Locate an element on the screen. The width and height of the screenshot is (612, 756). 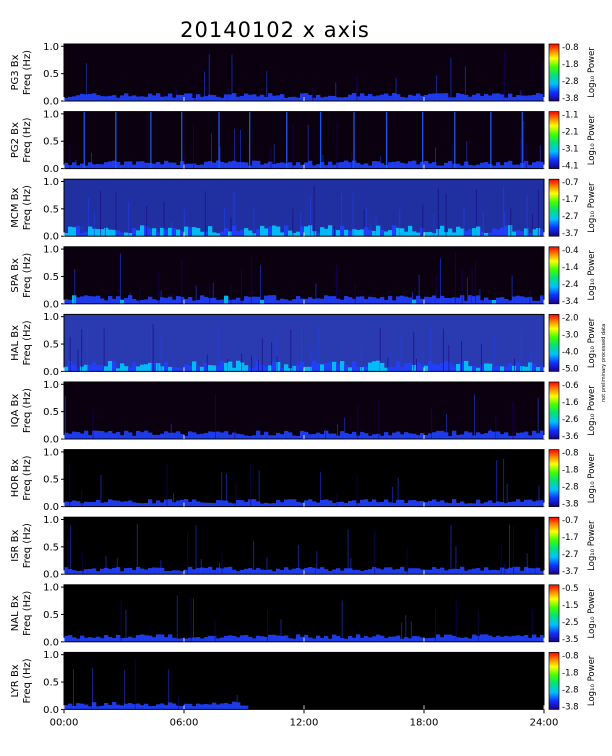
station-label: PG2 Bx is located at coordinates (15, 140).